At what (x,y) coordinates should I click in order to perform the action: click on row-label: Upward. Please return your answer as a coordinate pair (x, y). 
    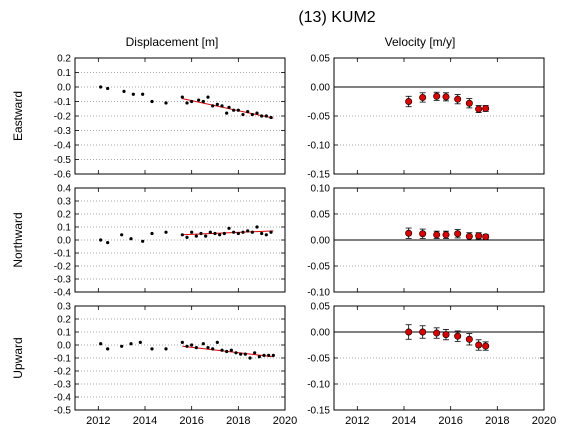
    Looking at the image, I should click on (18, 357).